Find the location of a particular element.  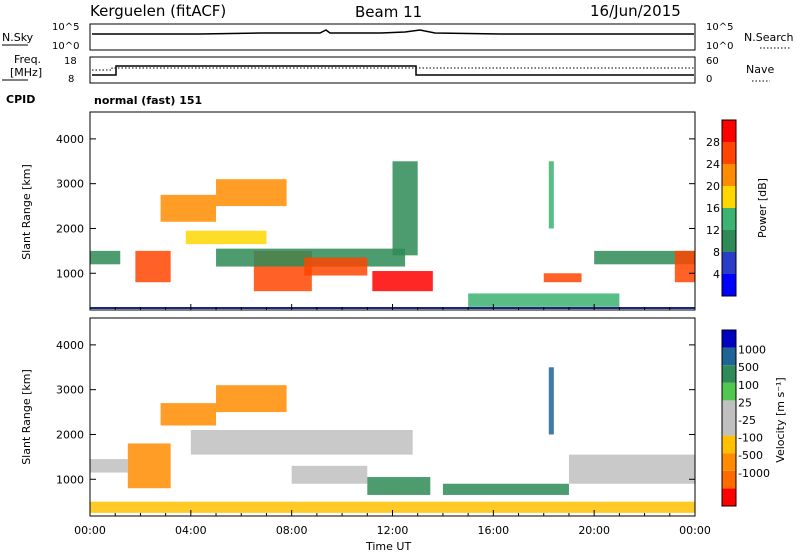

colorbar-tick-label: -25 is located at coordinates (747, 420).